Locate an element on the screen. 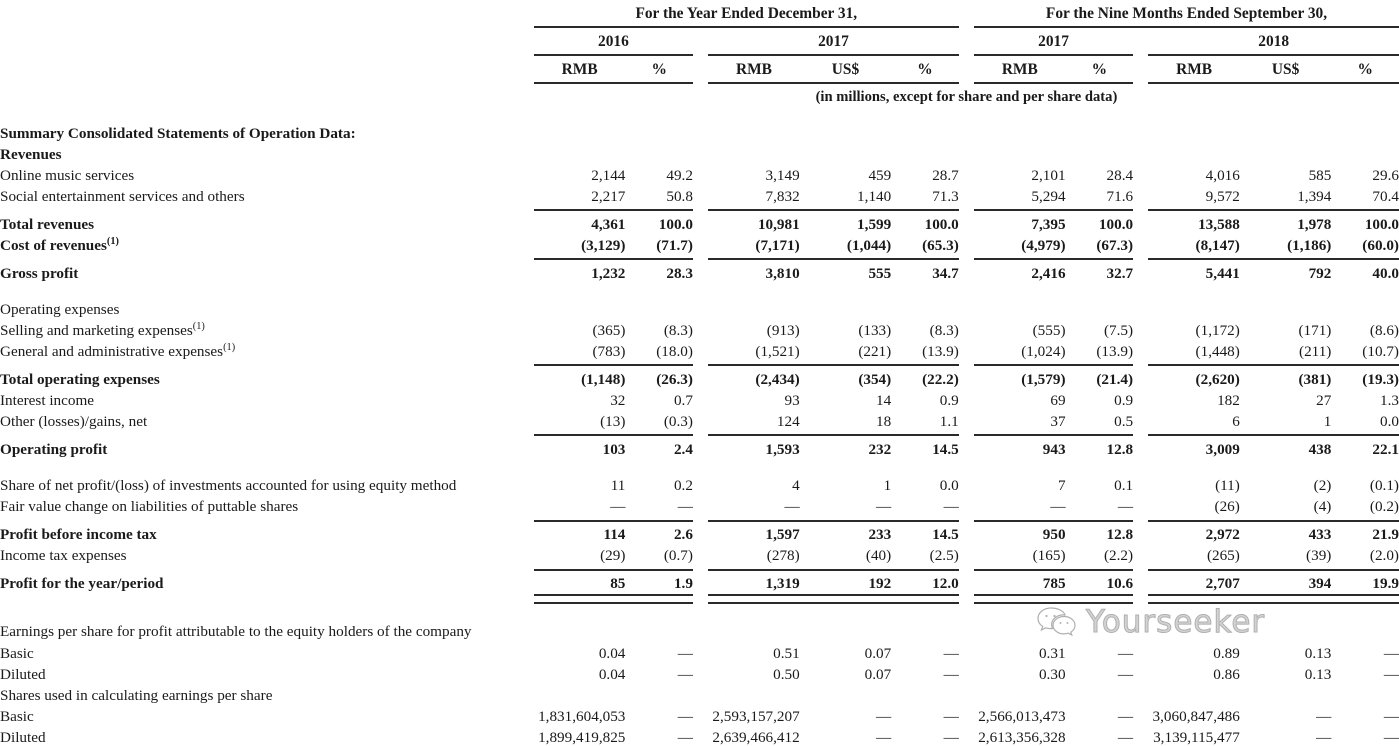 The width and height of the screenshot is (1399, 746). table-cell: 2,707 is located at coordinates (1222, 584).